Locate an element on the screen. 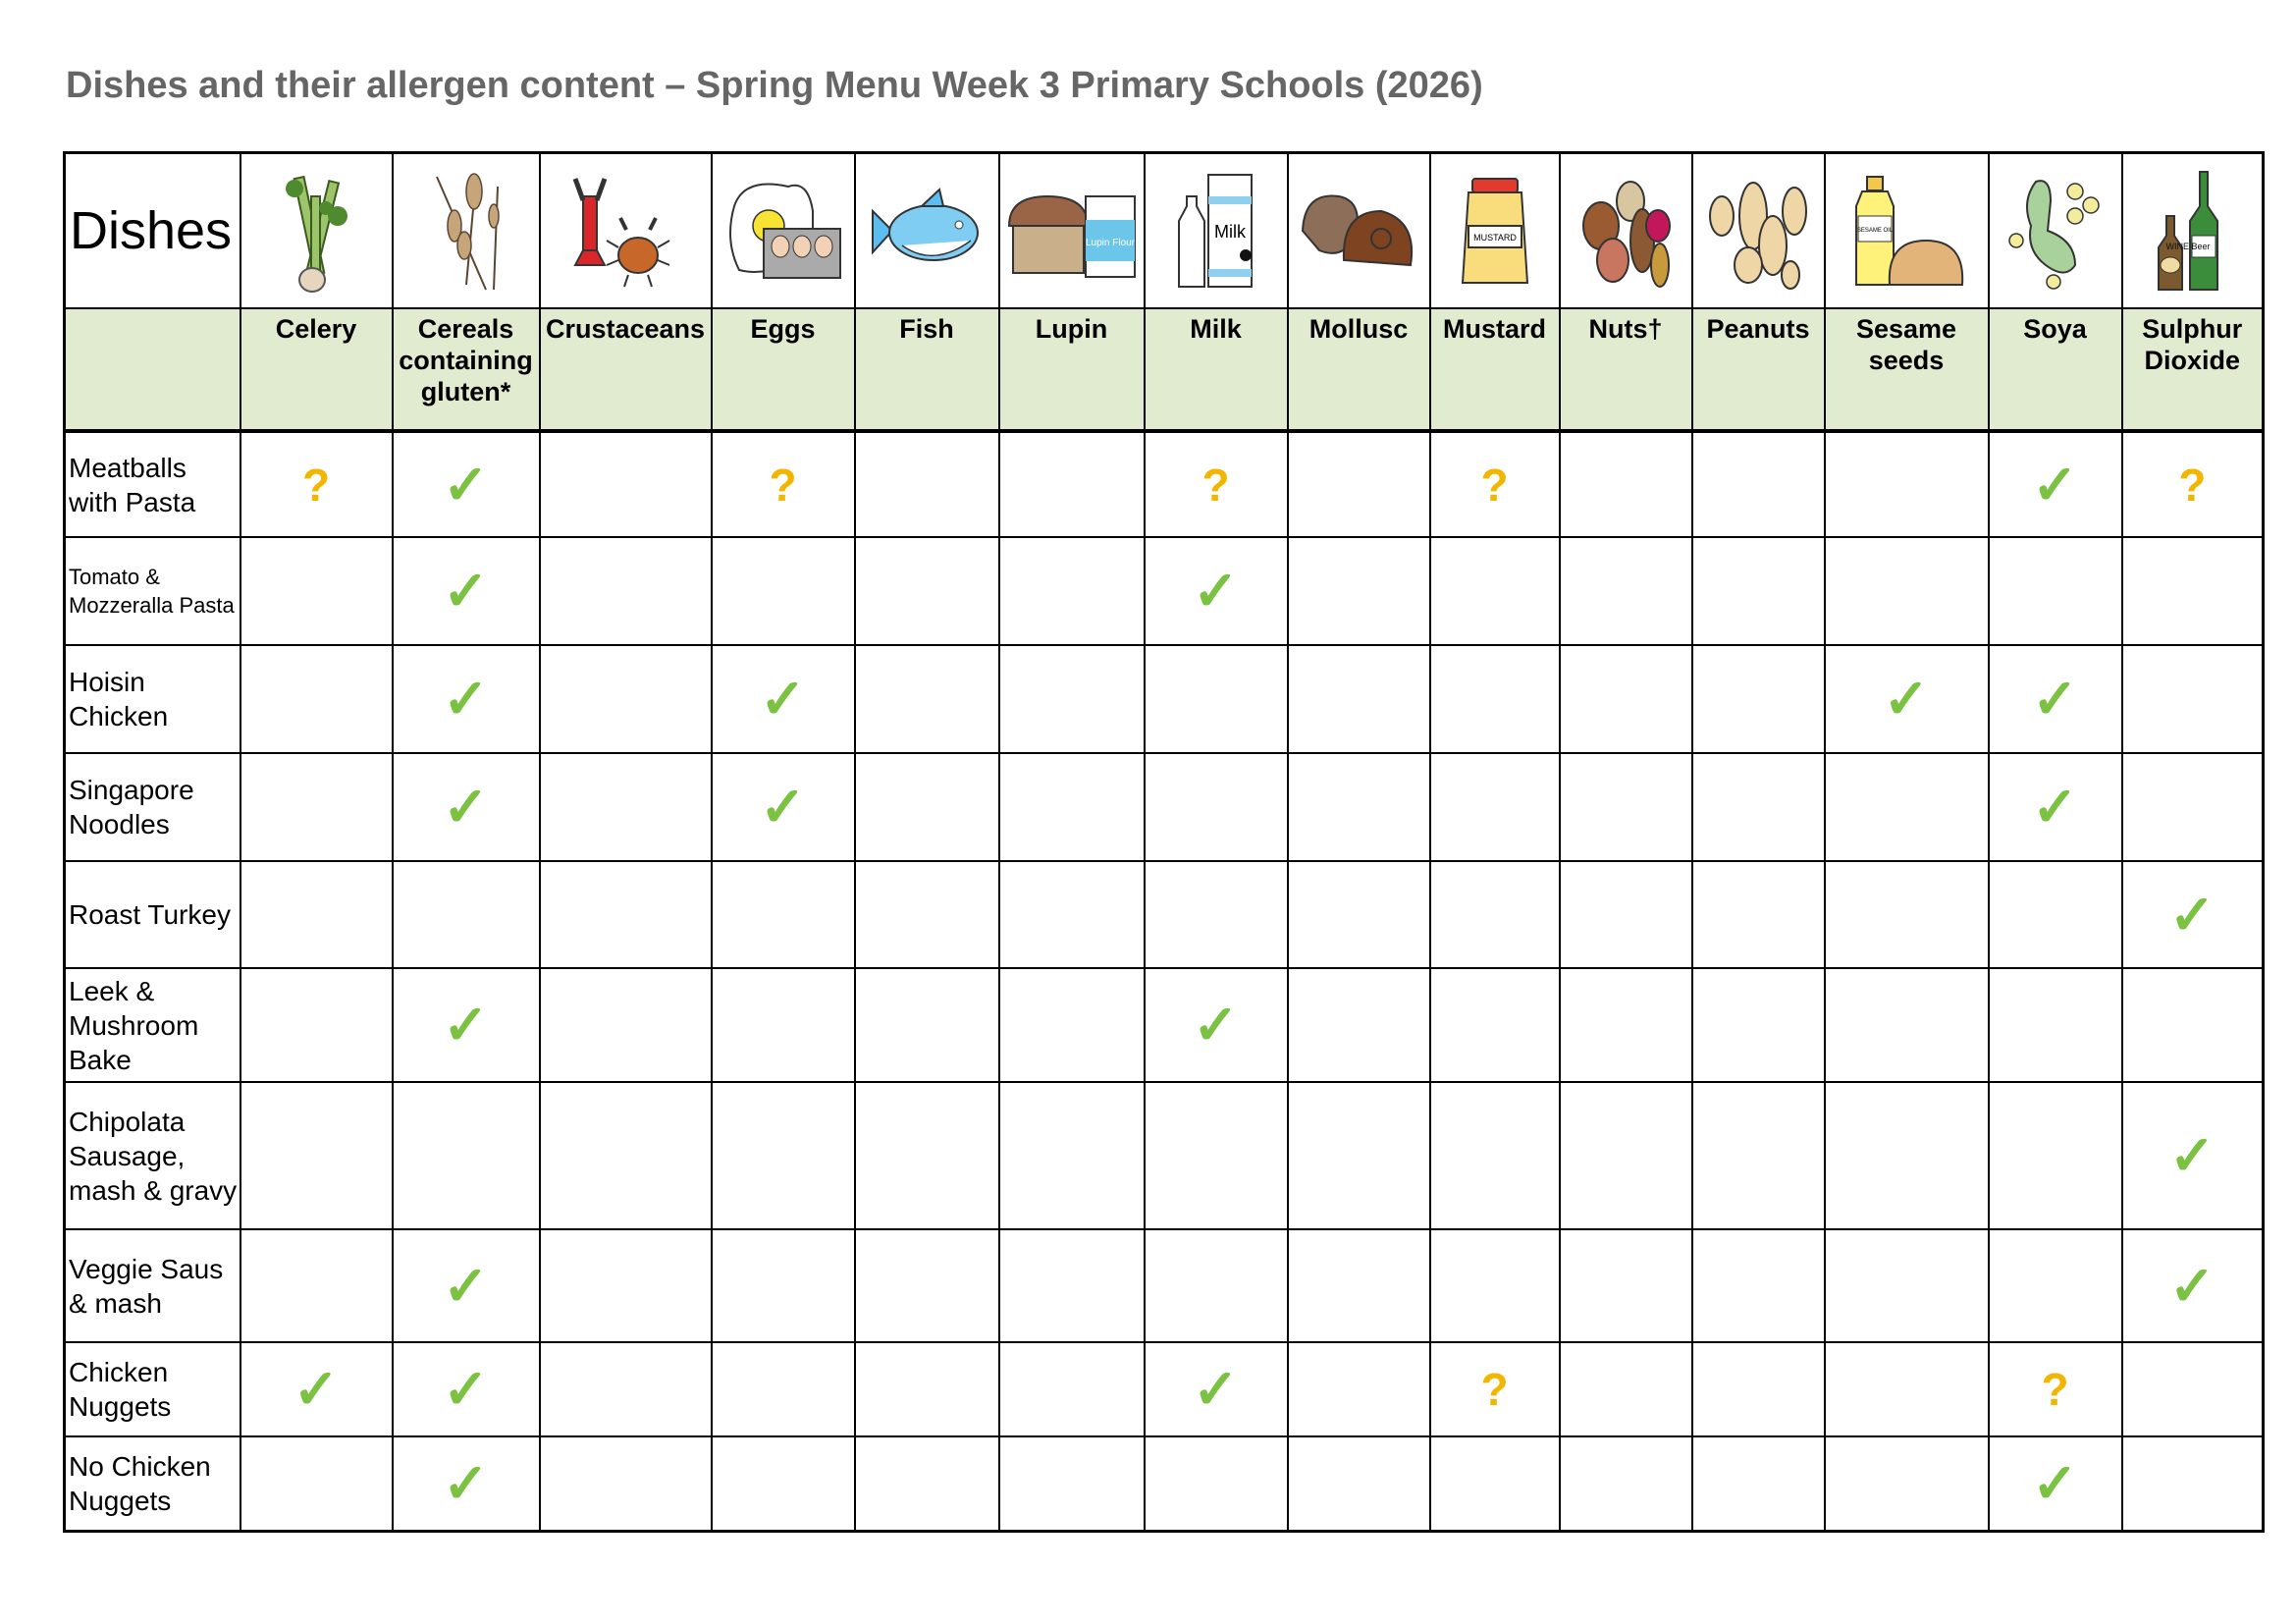  lupin-flour-label: Lupin Flour is located at coordinates (1110, 243).